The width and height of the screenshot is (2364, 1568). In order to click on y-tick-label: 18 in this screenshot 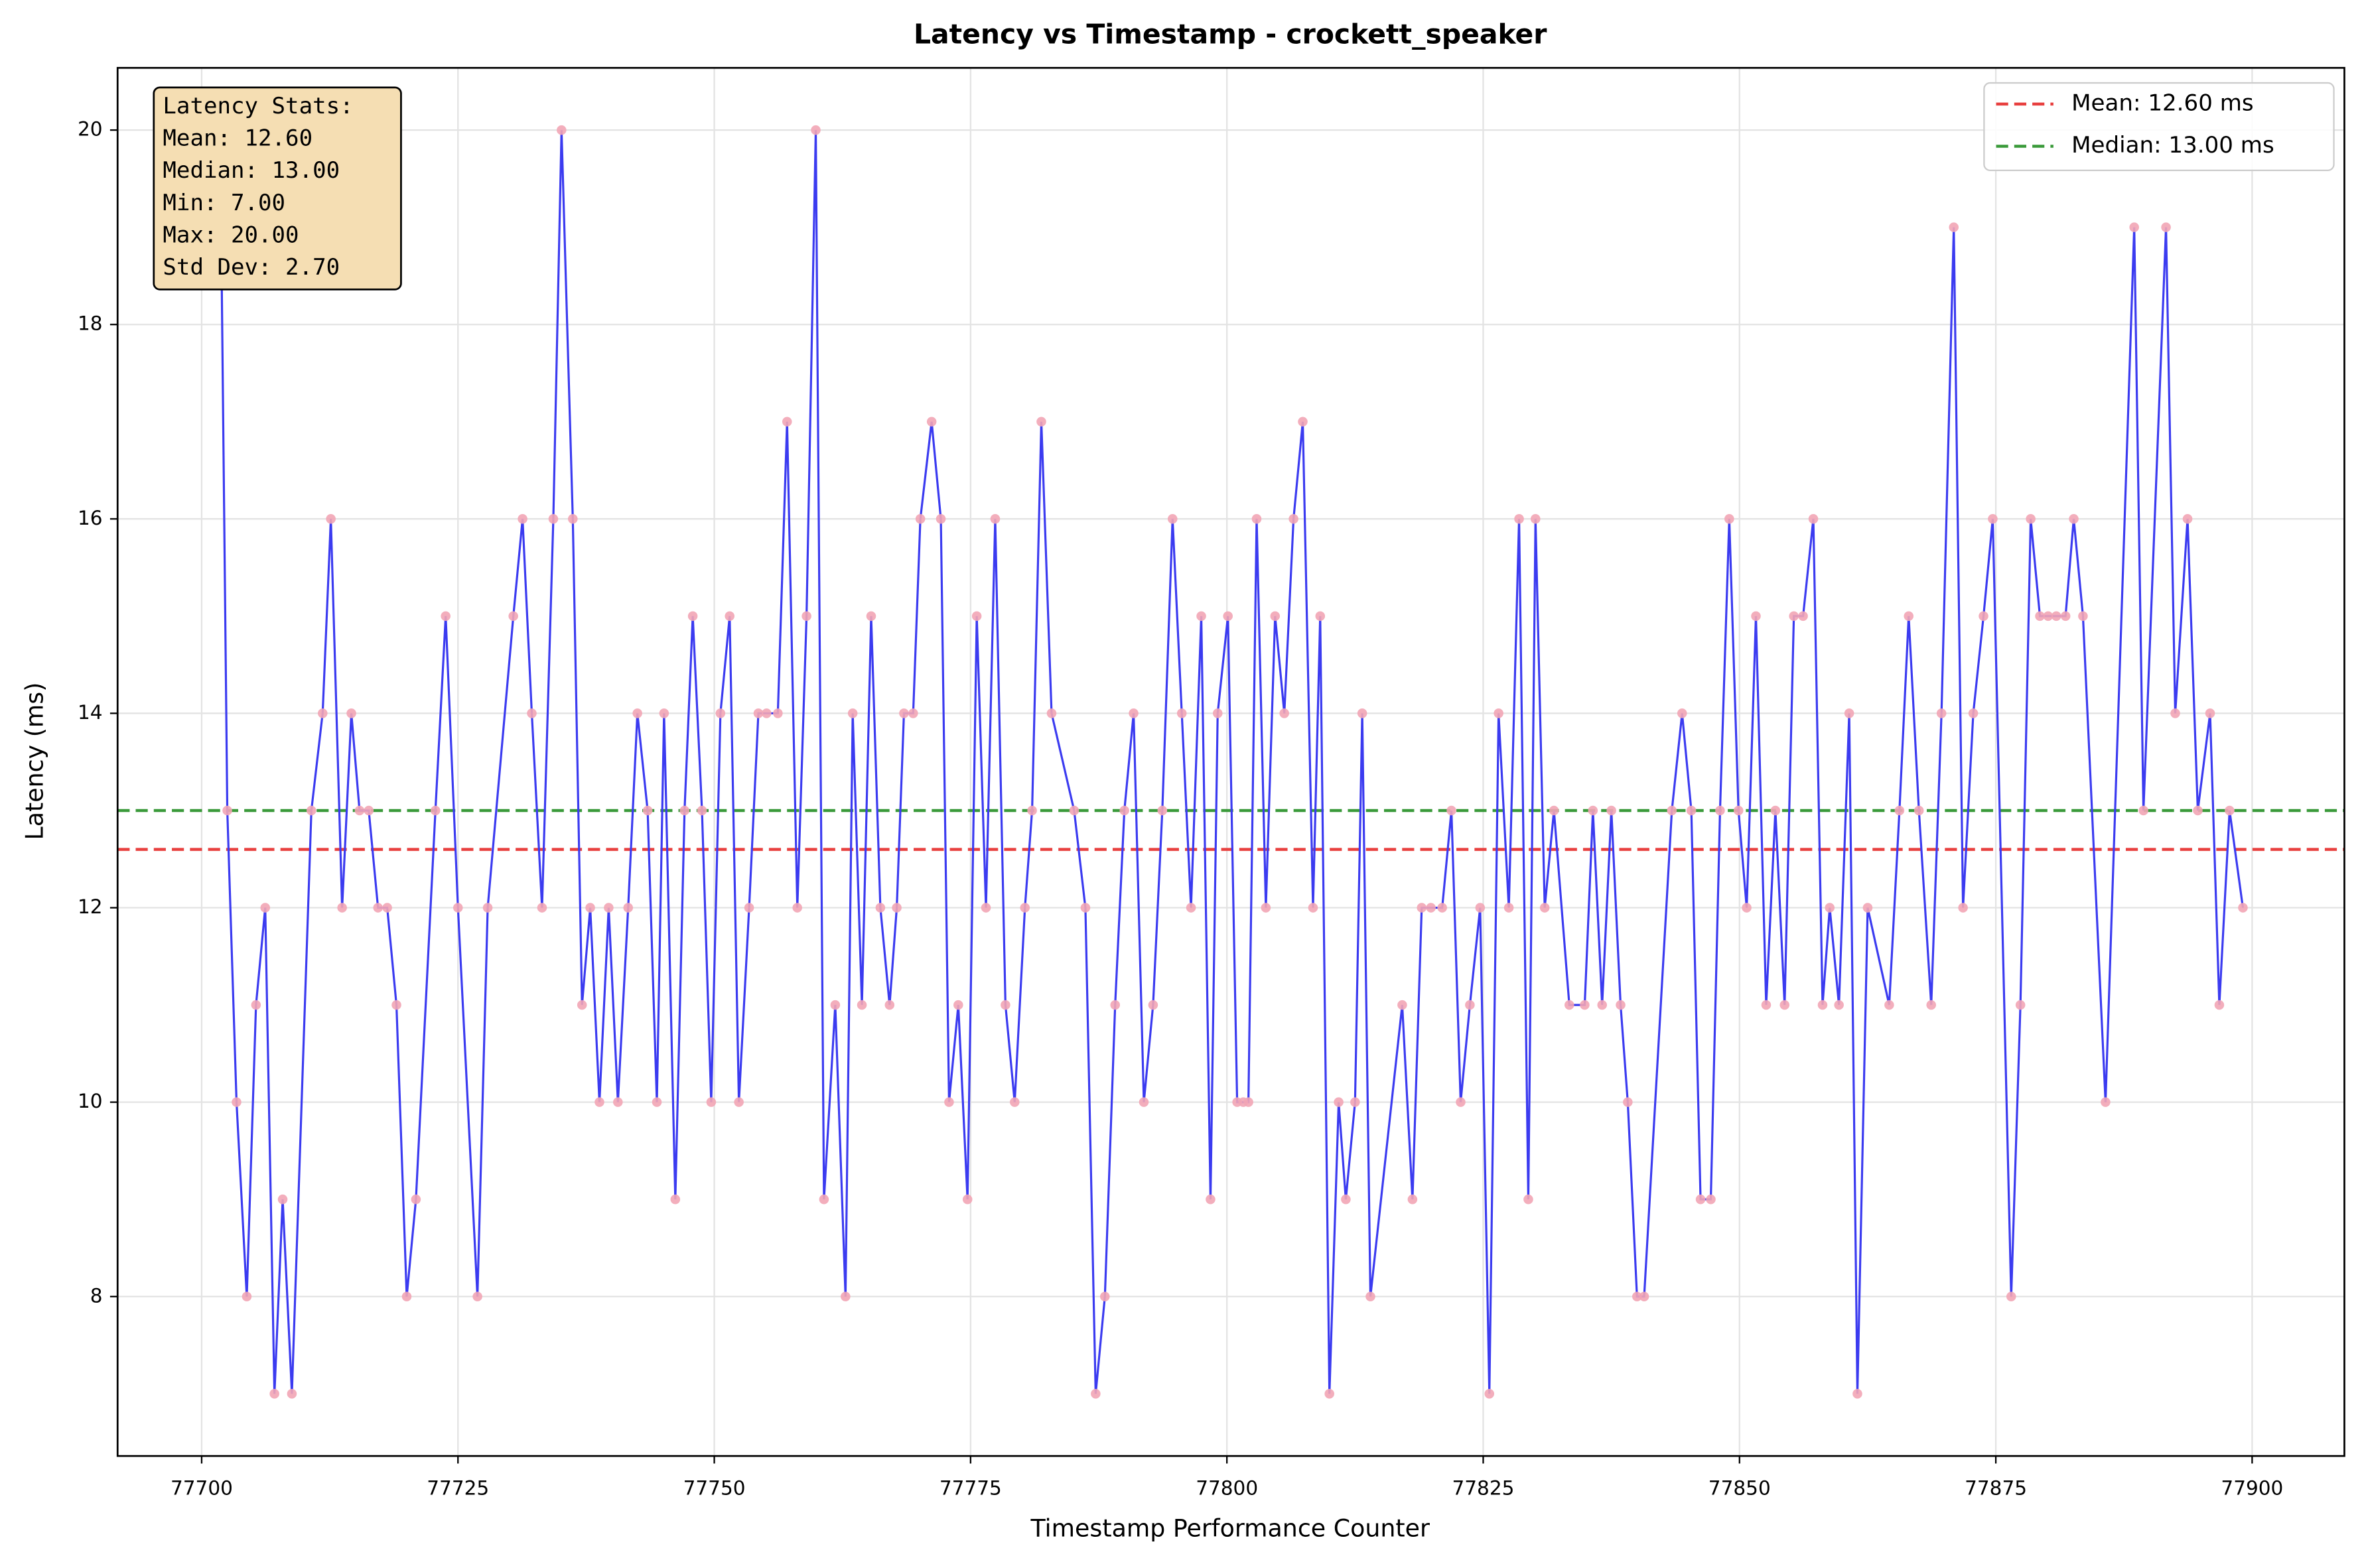, I will do `click(90, 323)`.